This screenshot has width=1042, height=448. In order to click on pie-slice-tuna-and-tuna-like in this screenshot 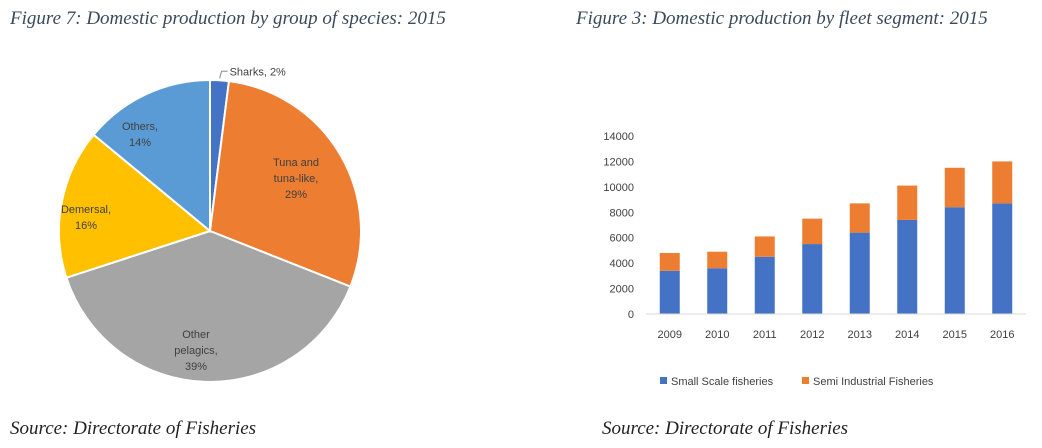, I will do `click(285, 184)`.